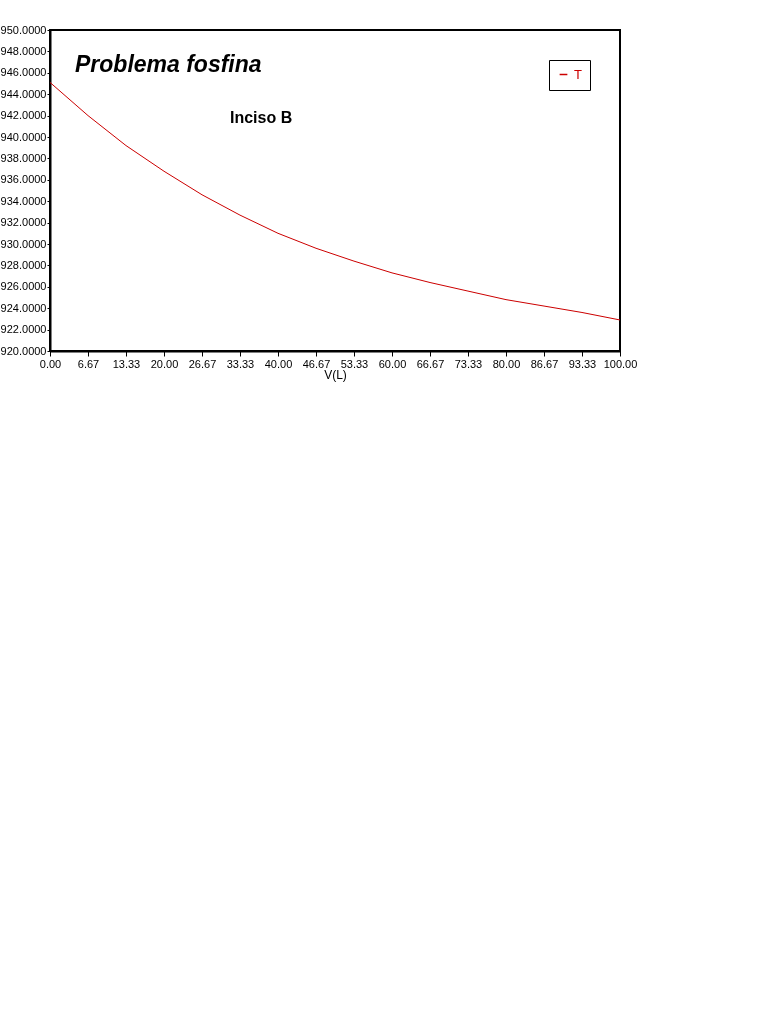  What do you see at coordinates (620, 363) in the screenshot?
I see `x-tick-label: 100.00` at bounding box center [620, 363].